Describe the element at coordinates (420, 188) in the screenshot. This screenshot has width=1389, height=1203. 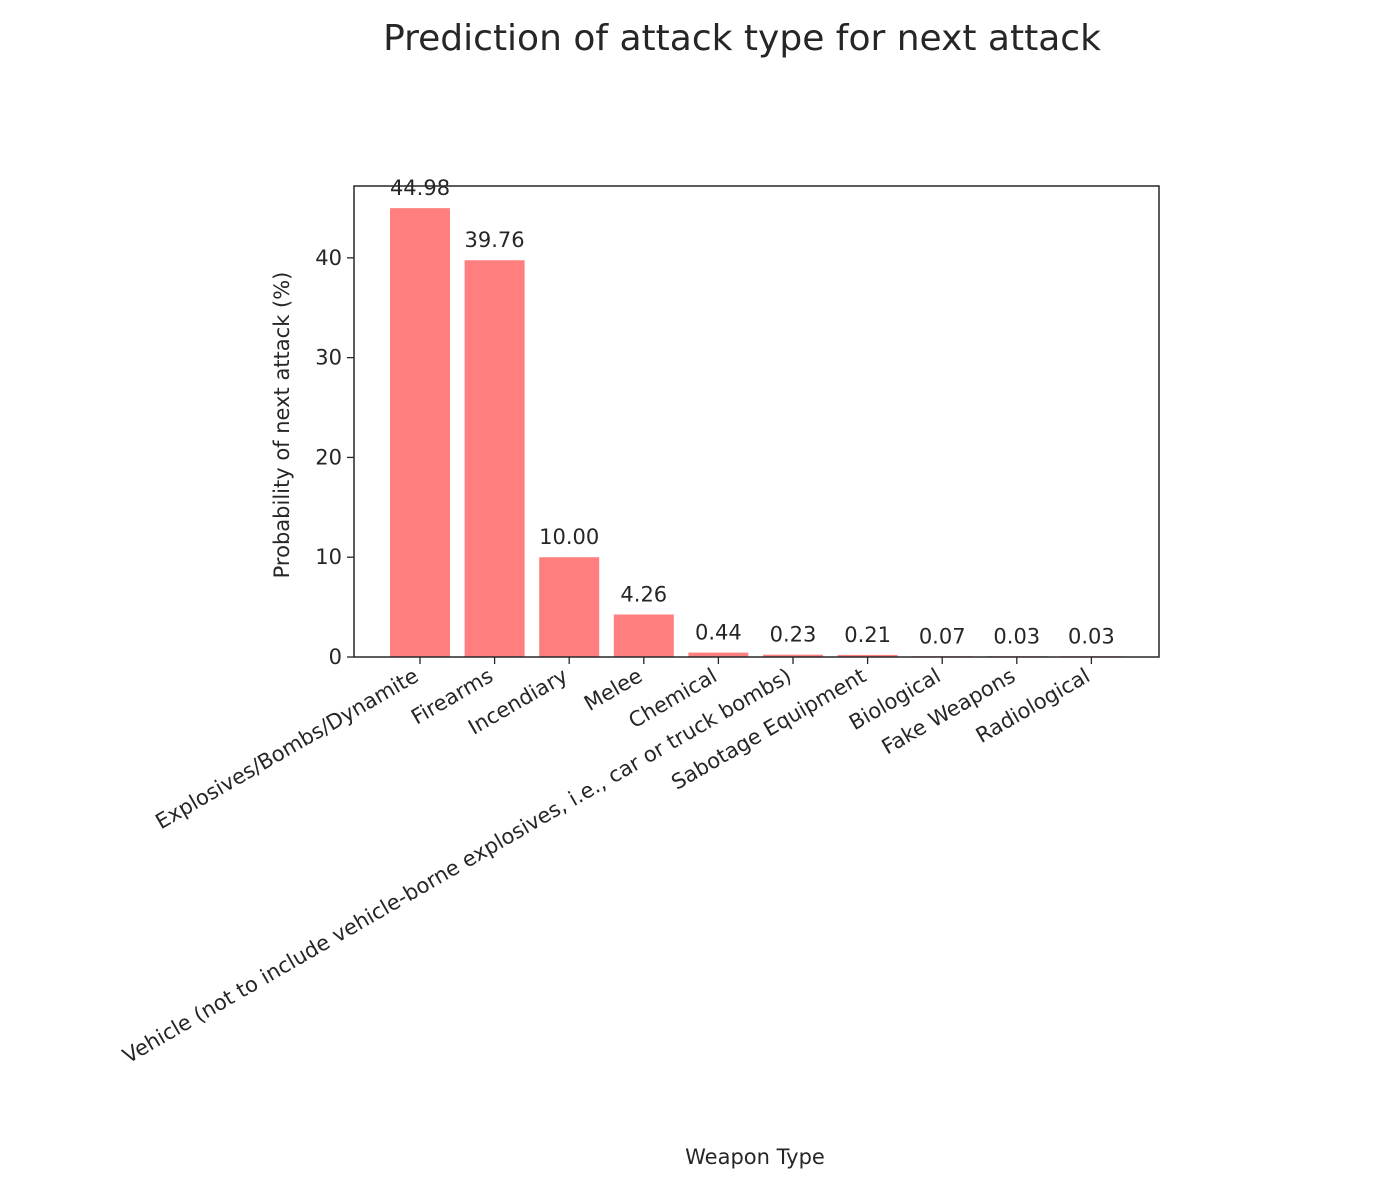
I see `bar-value-label: 44.98` at that location.